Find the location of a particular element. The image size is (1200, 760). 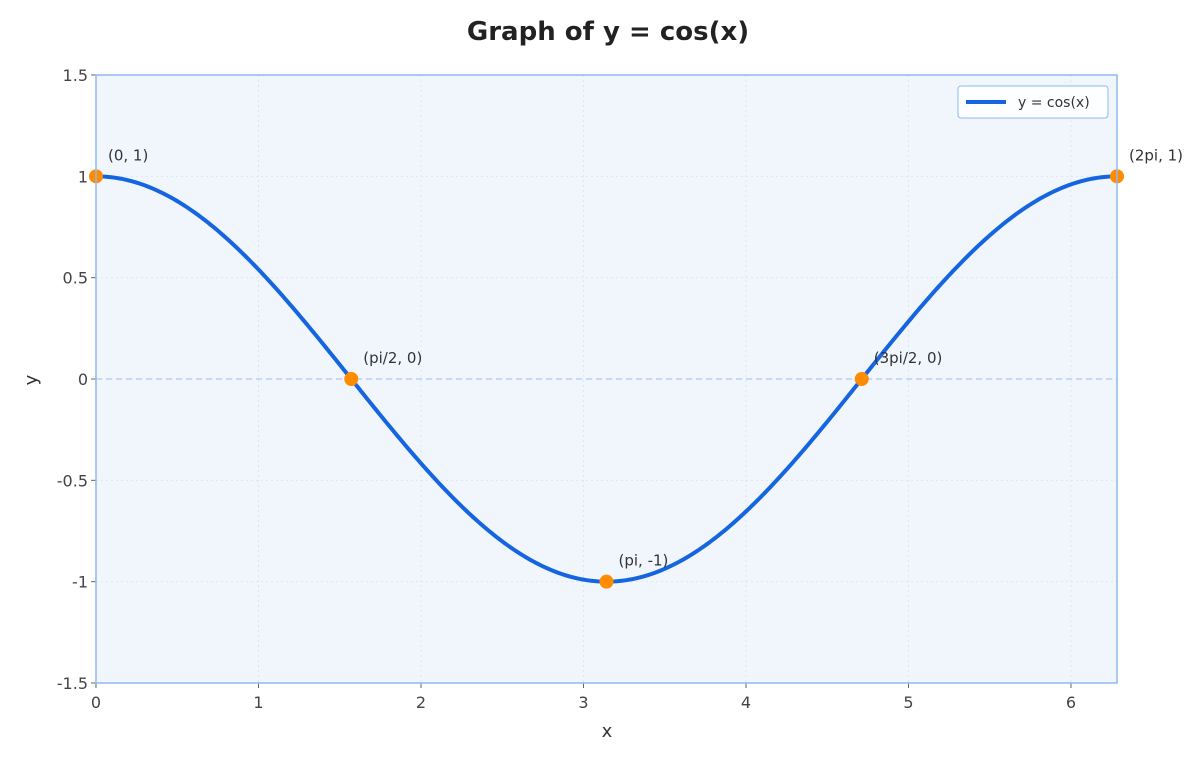

legend: y = cos(x) is located at coordinates (1033, 102).